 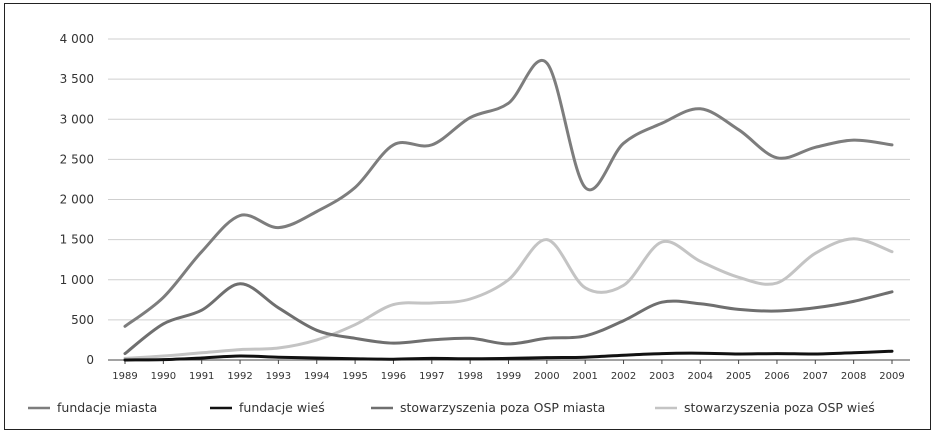 I want to click on x-tick-label: 2006, so click(x=776, y=376).